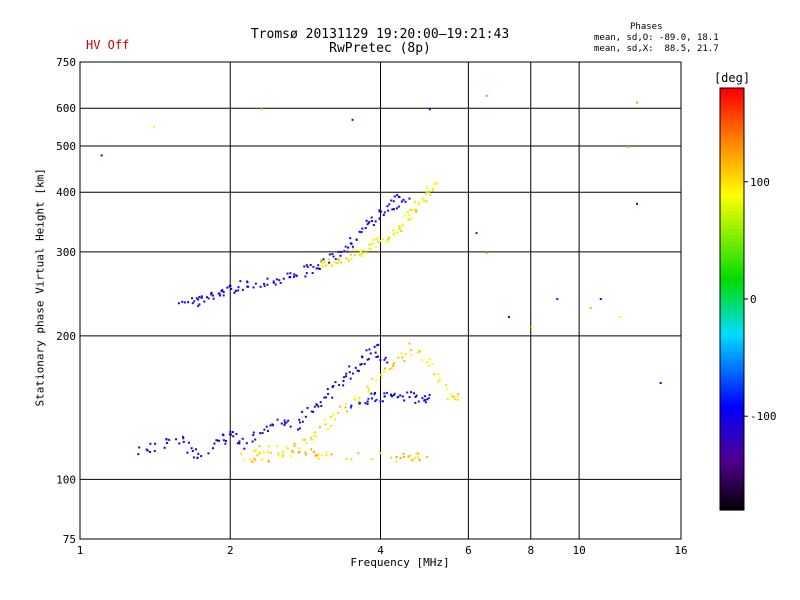  What do you see at coordinates (382, 550) in the screenshot?
I see `x-axis: 1 2 4 6 8 10 16` at bounding box center [382, 550].